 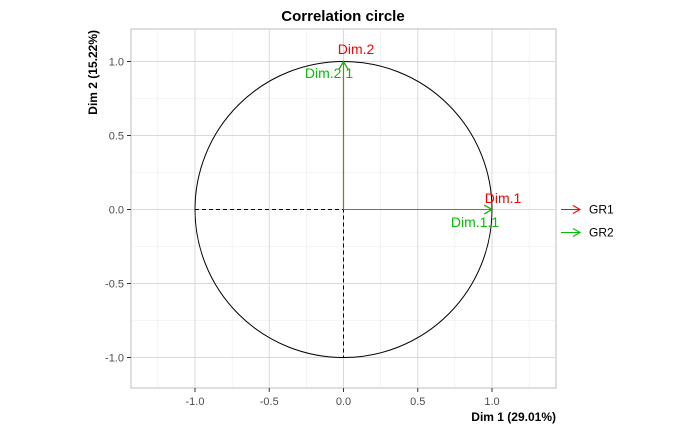 What do you see at coordinates (491, 402) in the screenshot?
I see `x-tick-label: 1.0` at bounding box center [491, 402].